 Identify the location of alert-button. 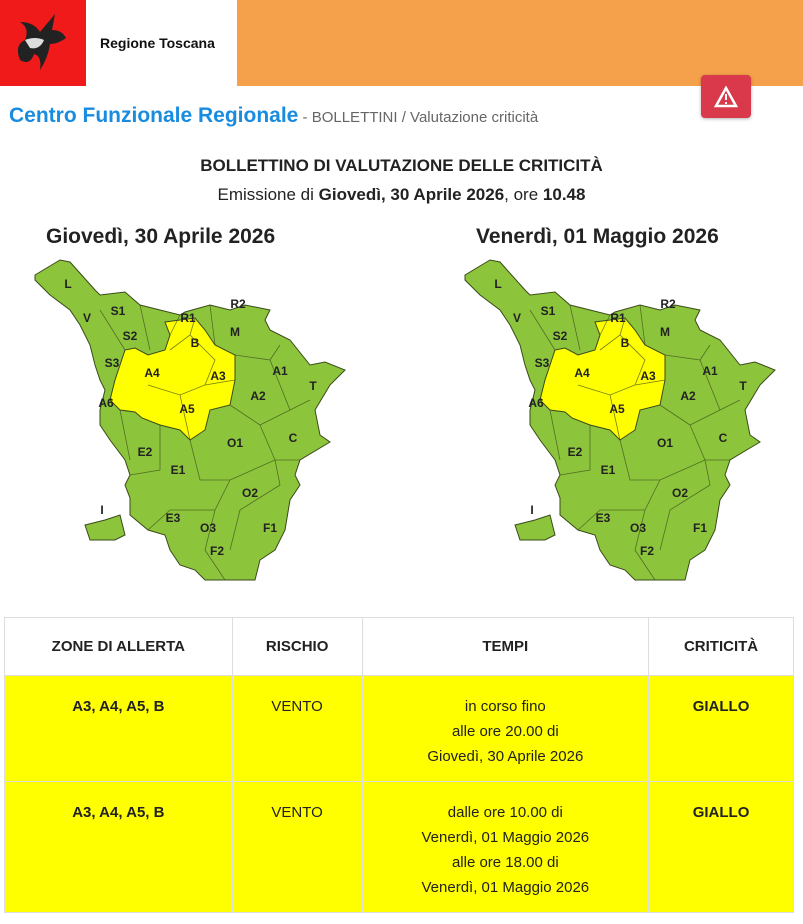
(726, 96).